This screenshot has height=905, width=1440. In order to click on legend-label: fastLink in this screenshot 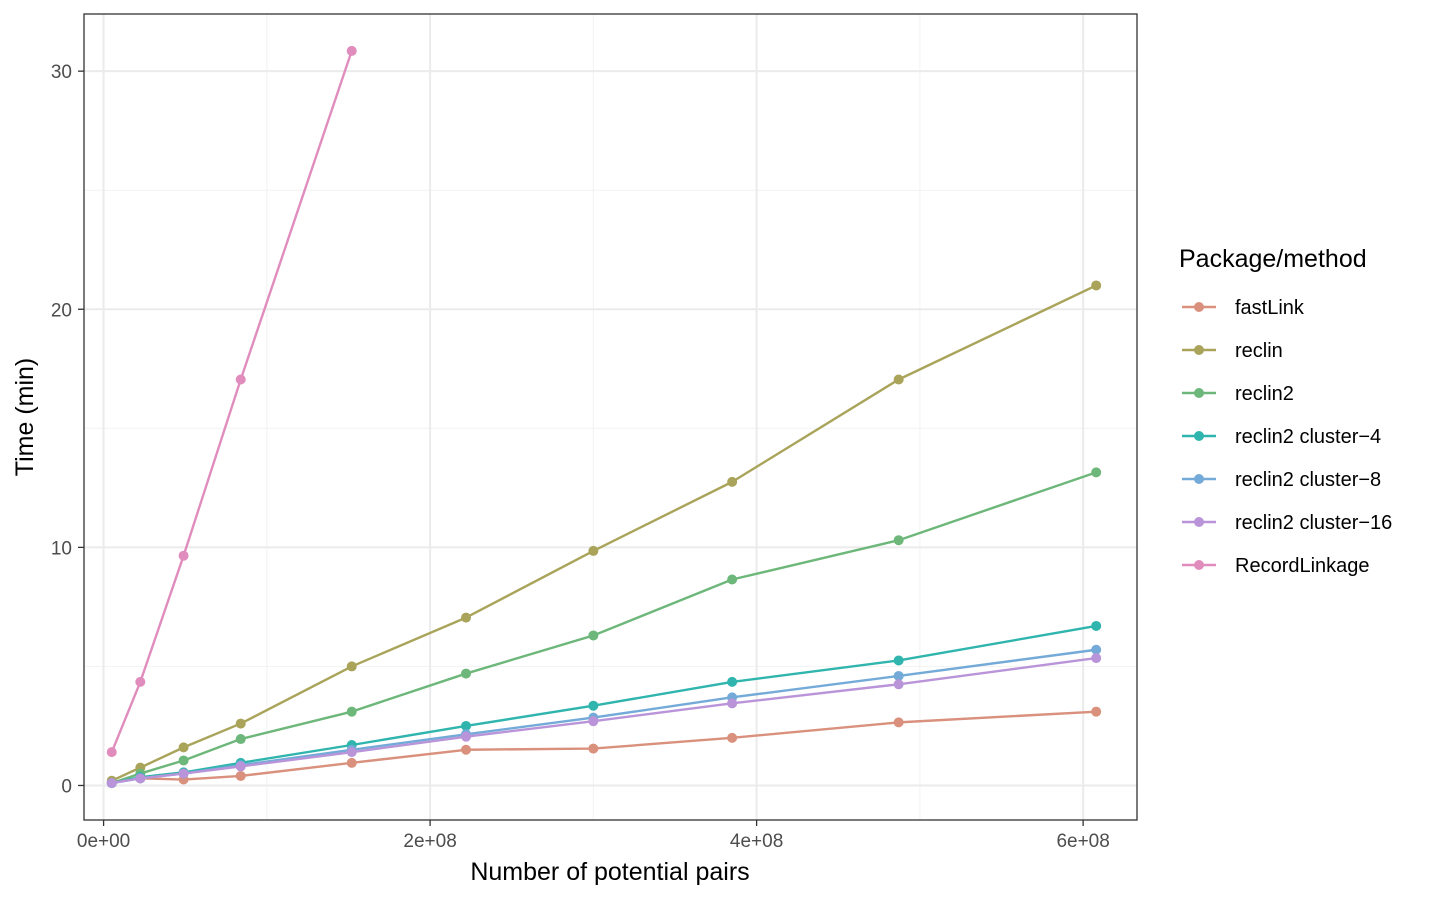, I will do `click(1270, 308)`.